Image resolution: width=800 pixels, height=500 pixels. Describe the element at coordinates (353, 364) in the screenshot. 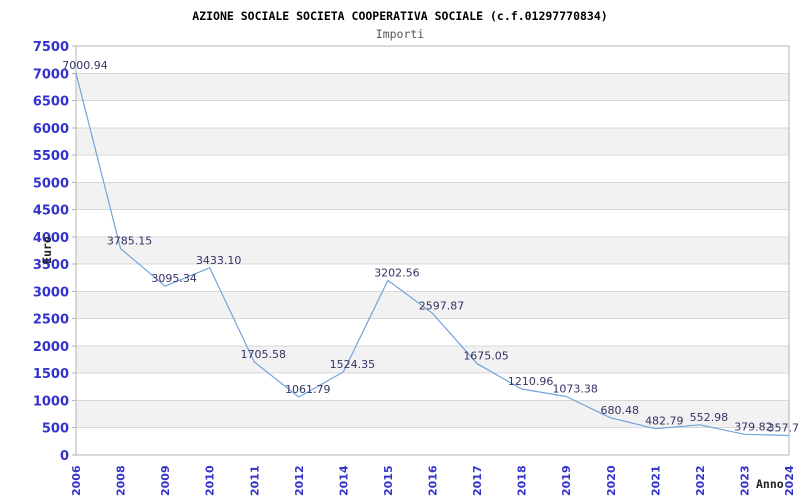

I see `point-label: 1524.35` at that location.